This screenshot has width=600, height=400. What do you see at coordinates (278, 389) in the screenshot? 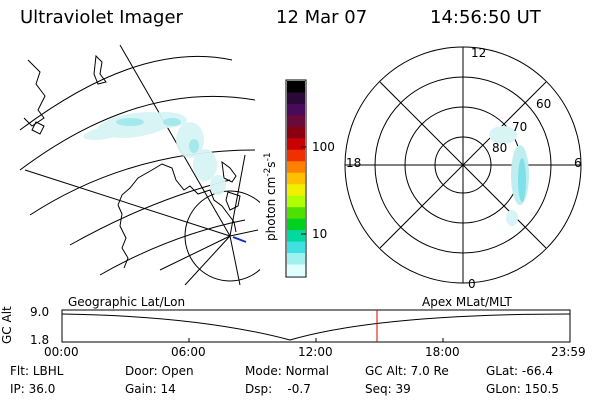
I see `param-dsp: Dsp: -0.7` at bounding box center [278, 389].